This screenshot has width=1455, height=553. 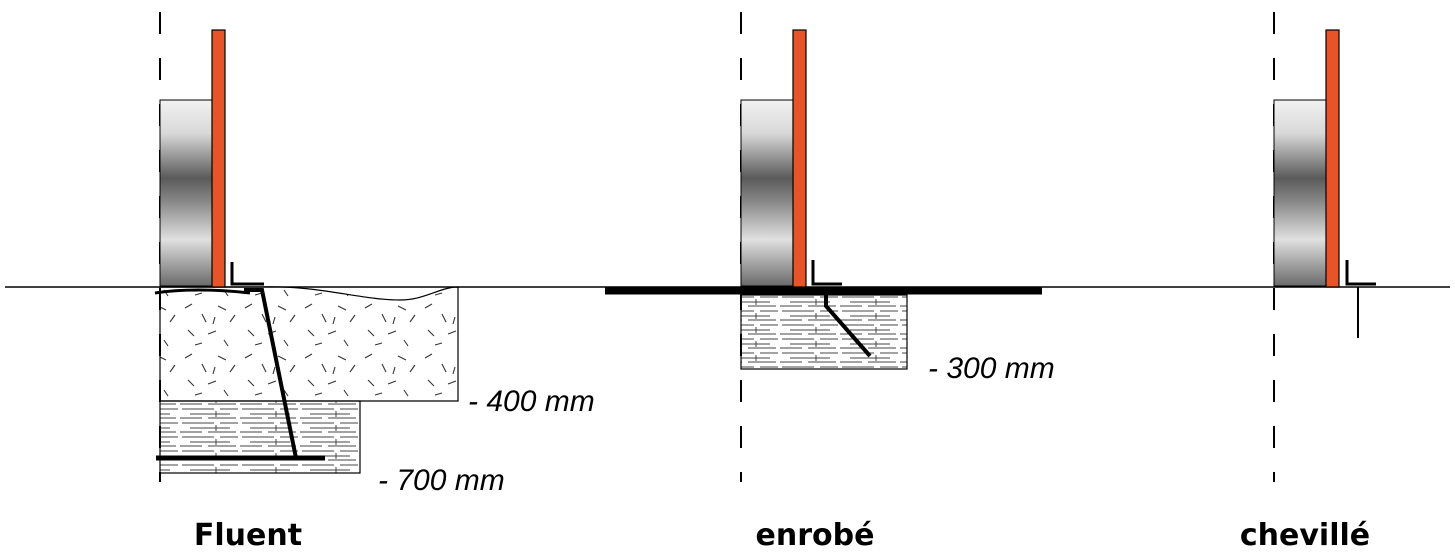 I want to click on enrobe-depth-label-300: - 300 mm, so click(x=991, y=368).